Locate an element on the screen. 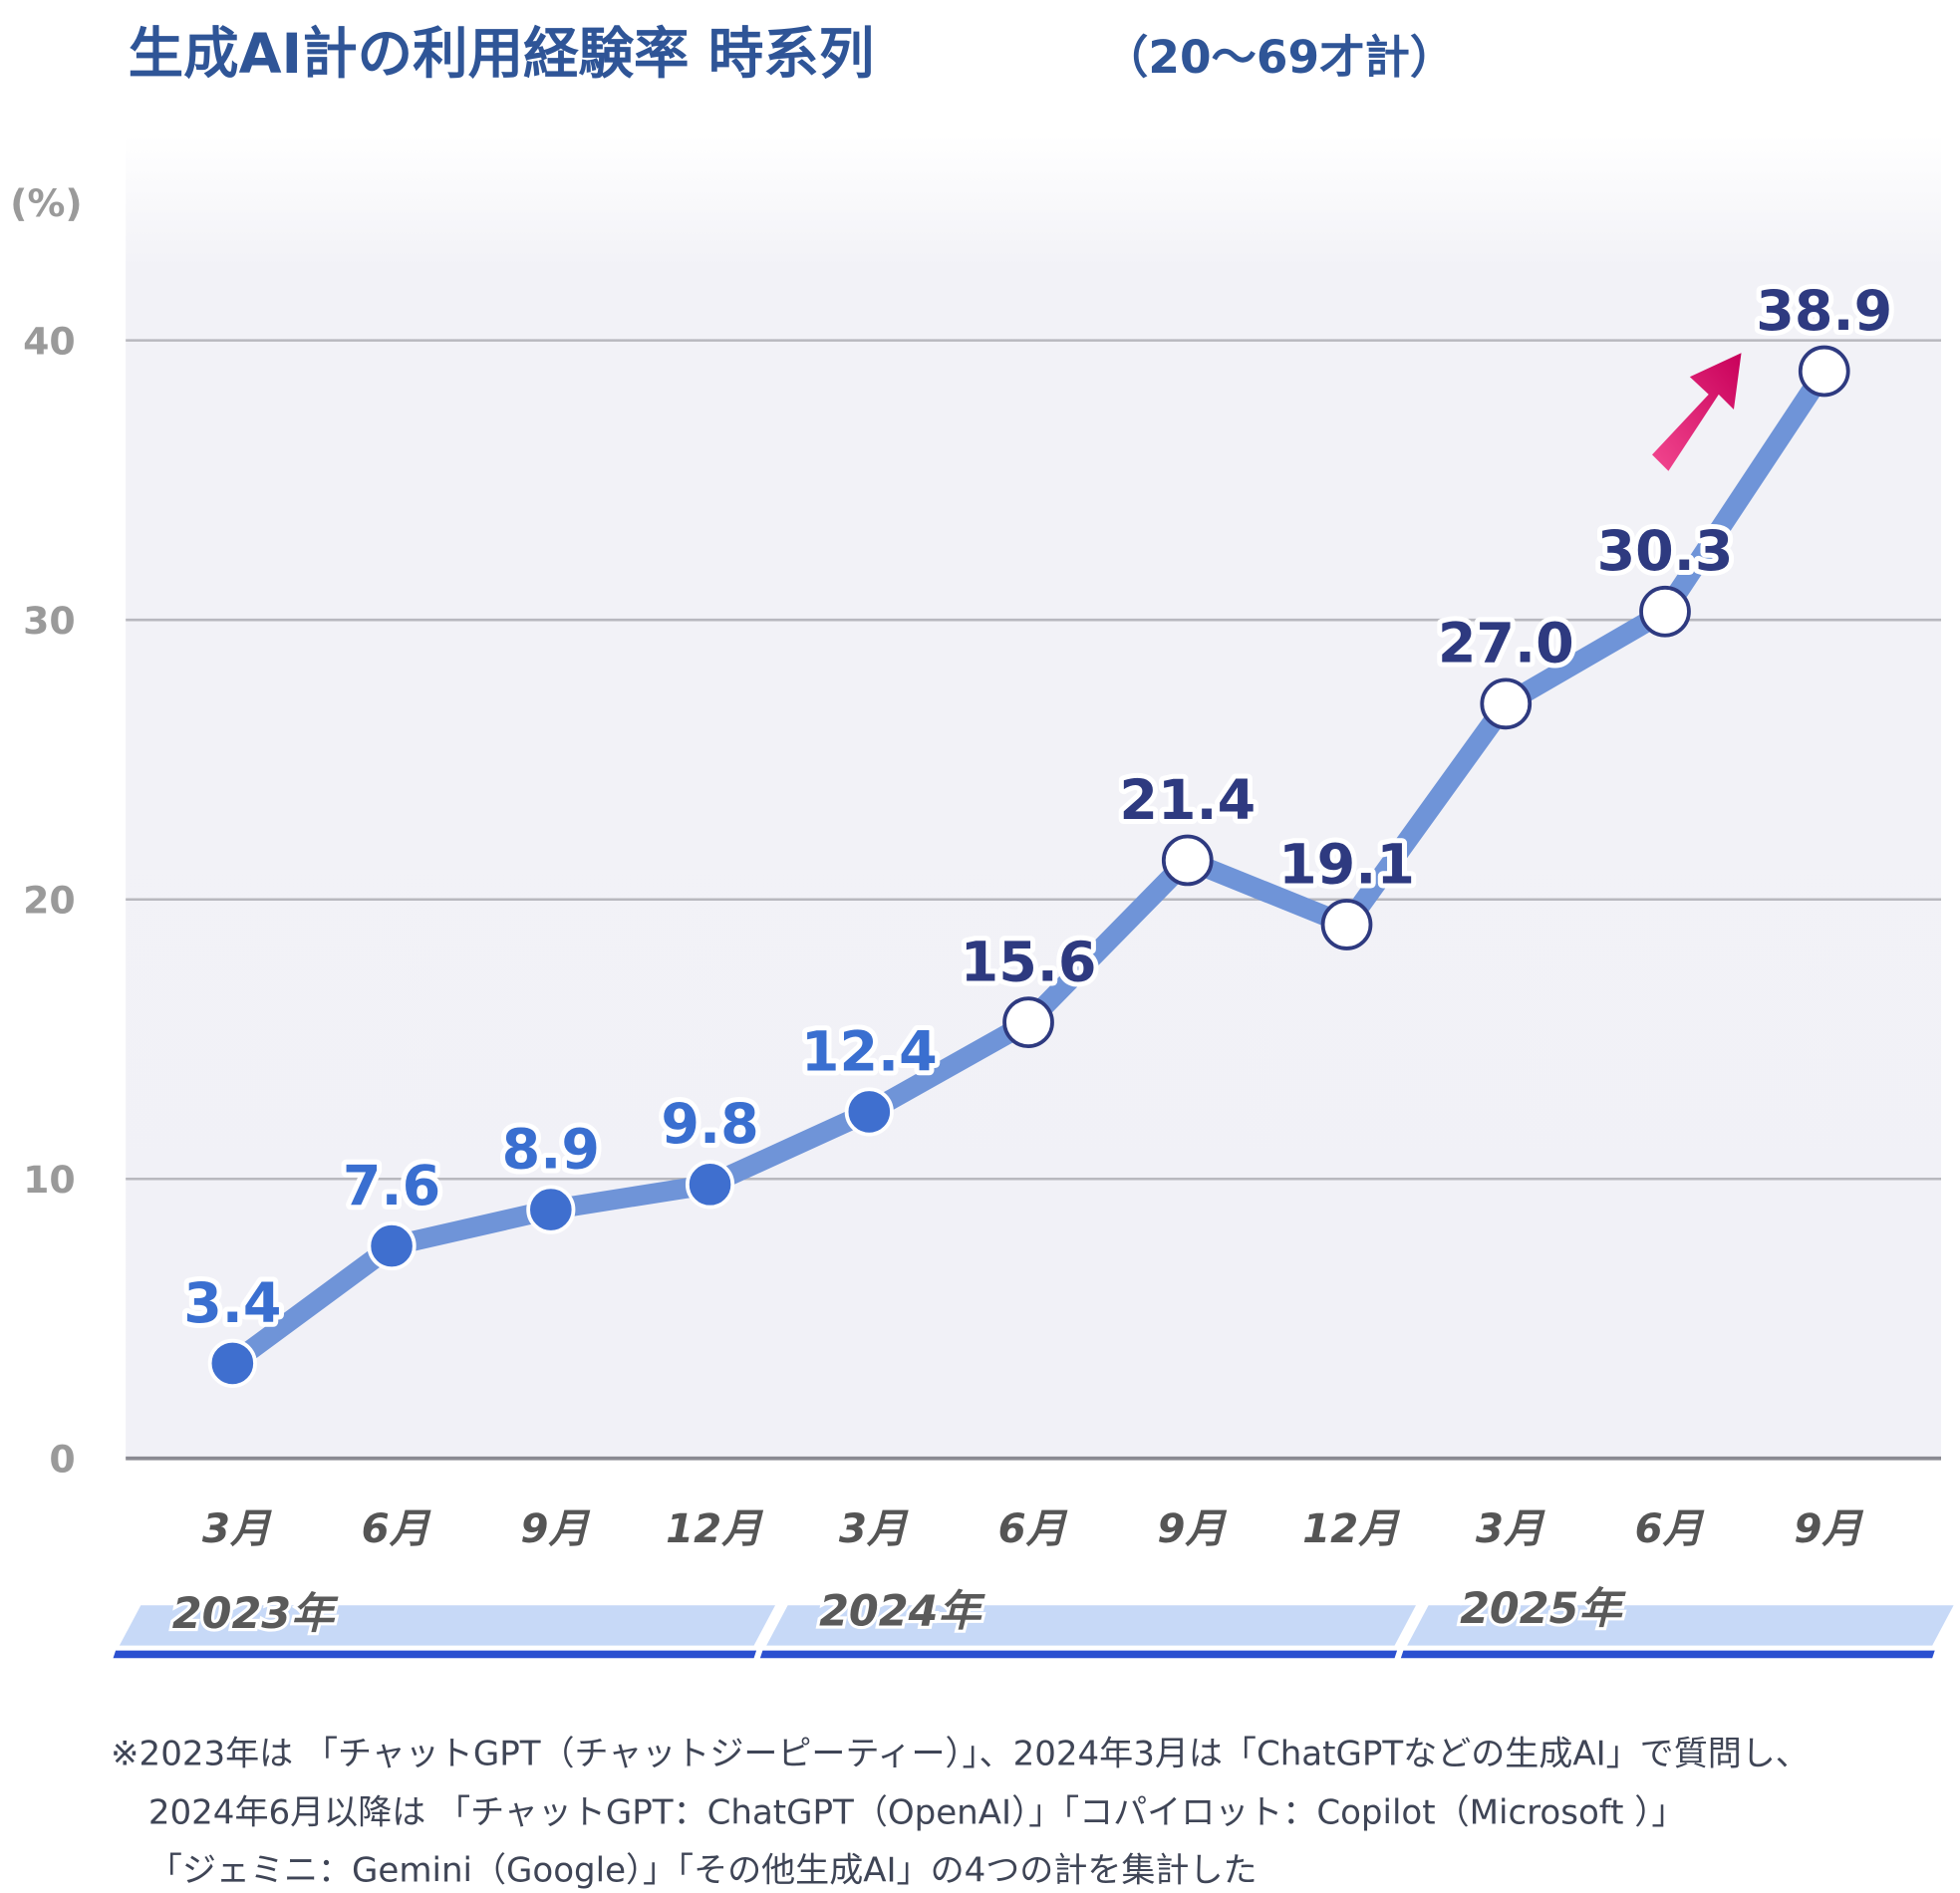  data-label: 38.9 is located at coordinates (1824, 312).